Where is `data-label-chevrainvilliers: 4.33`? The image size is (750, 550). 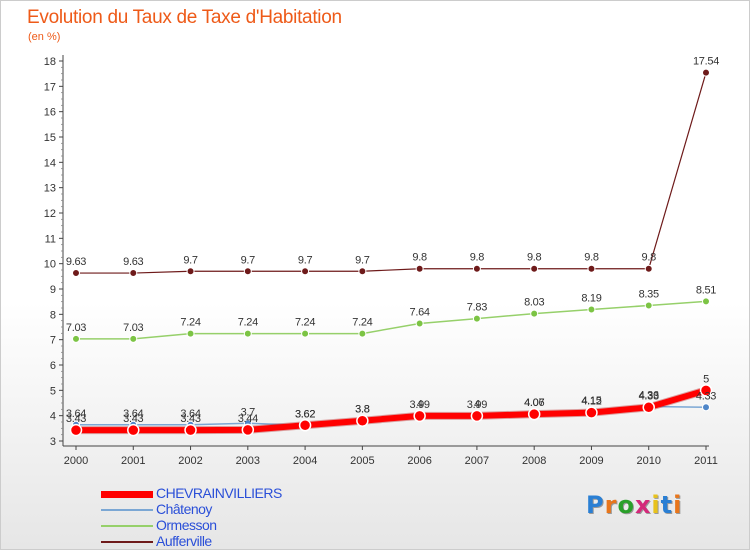
data-label-chevrainvilliers: 4.33 is located at coordinates (649, 396).